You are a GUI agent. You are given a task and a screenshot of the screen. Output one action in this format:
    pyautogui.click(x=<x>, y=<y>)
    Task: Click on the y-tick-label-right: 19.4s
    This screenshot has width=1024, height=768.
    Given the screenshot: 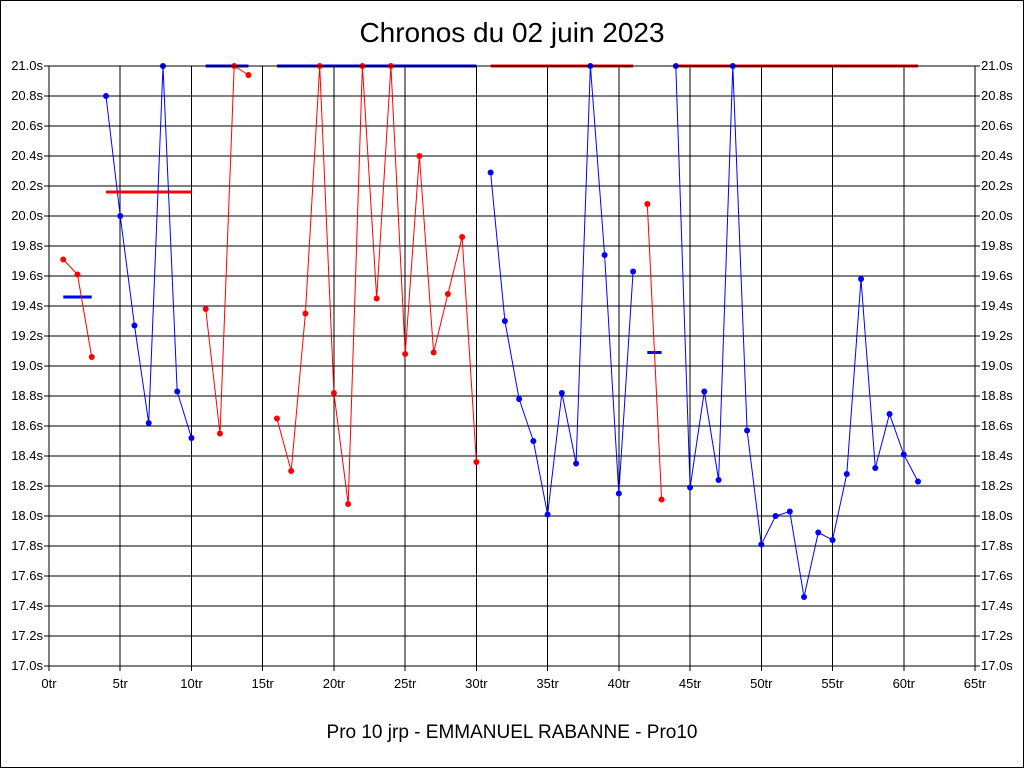 What is the action you would take?
    pyautogui.click(x=997, y=305)
    